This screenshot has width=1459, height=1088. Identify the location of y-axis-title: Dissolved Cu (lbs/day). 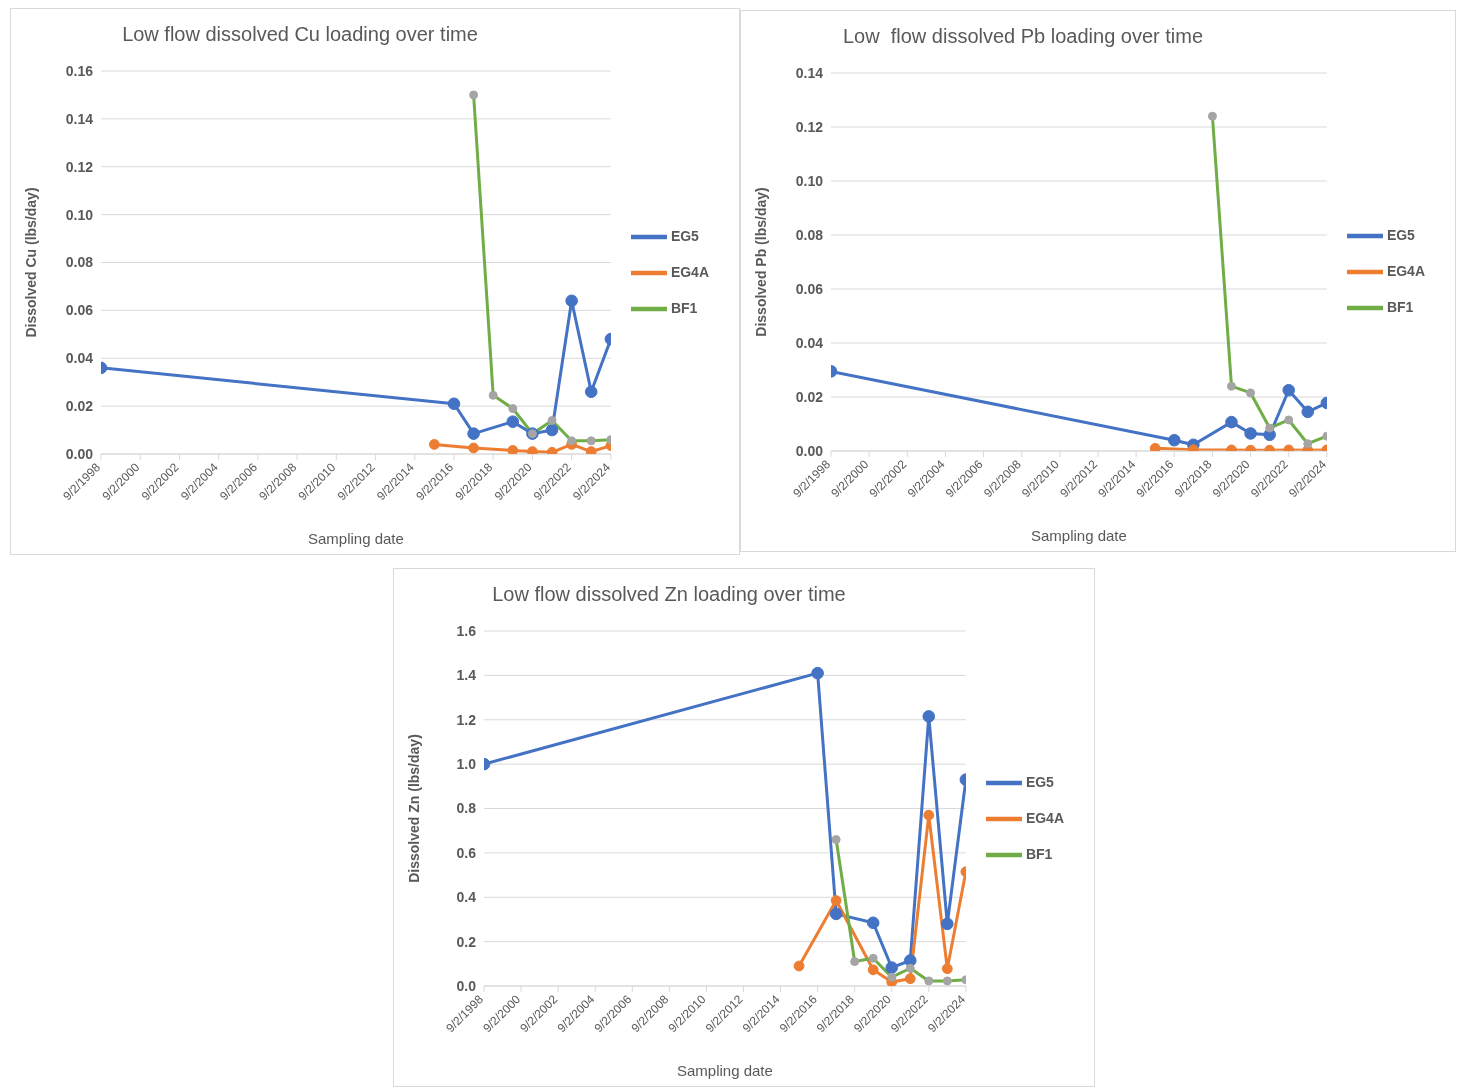
(30, 262).